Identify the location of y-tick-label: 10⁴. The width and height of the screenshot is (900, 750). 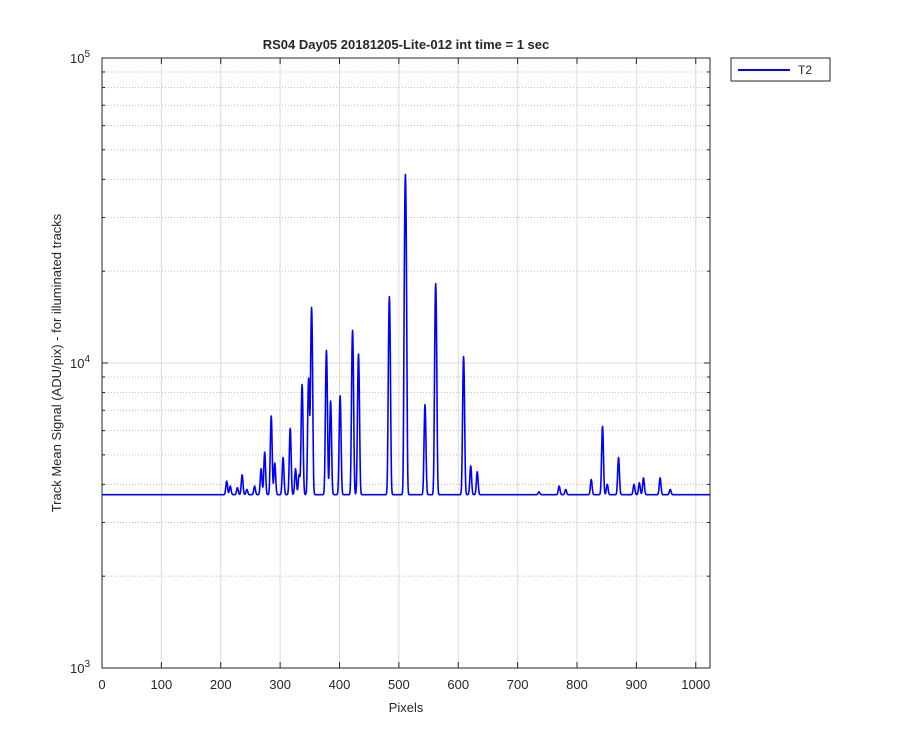
(80, 362).